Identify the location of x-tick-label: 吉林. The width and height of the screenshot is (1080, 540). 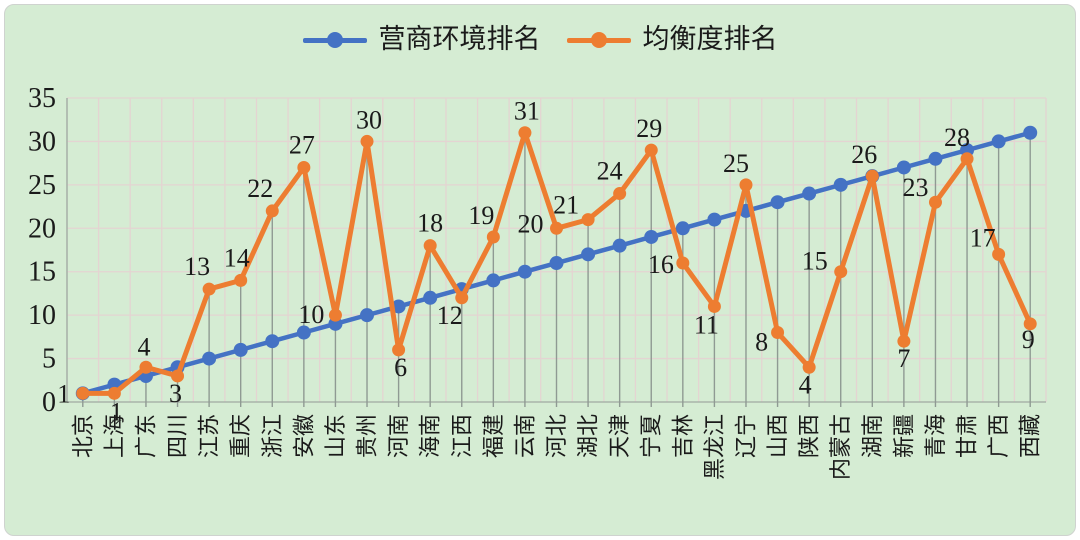
(682, 436).